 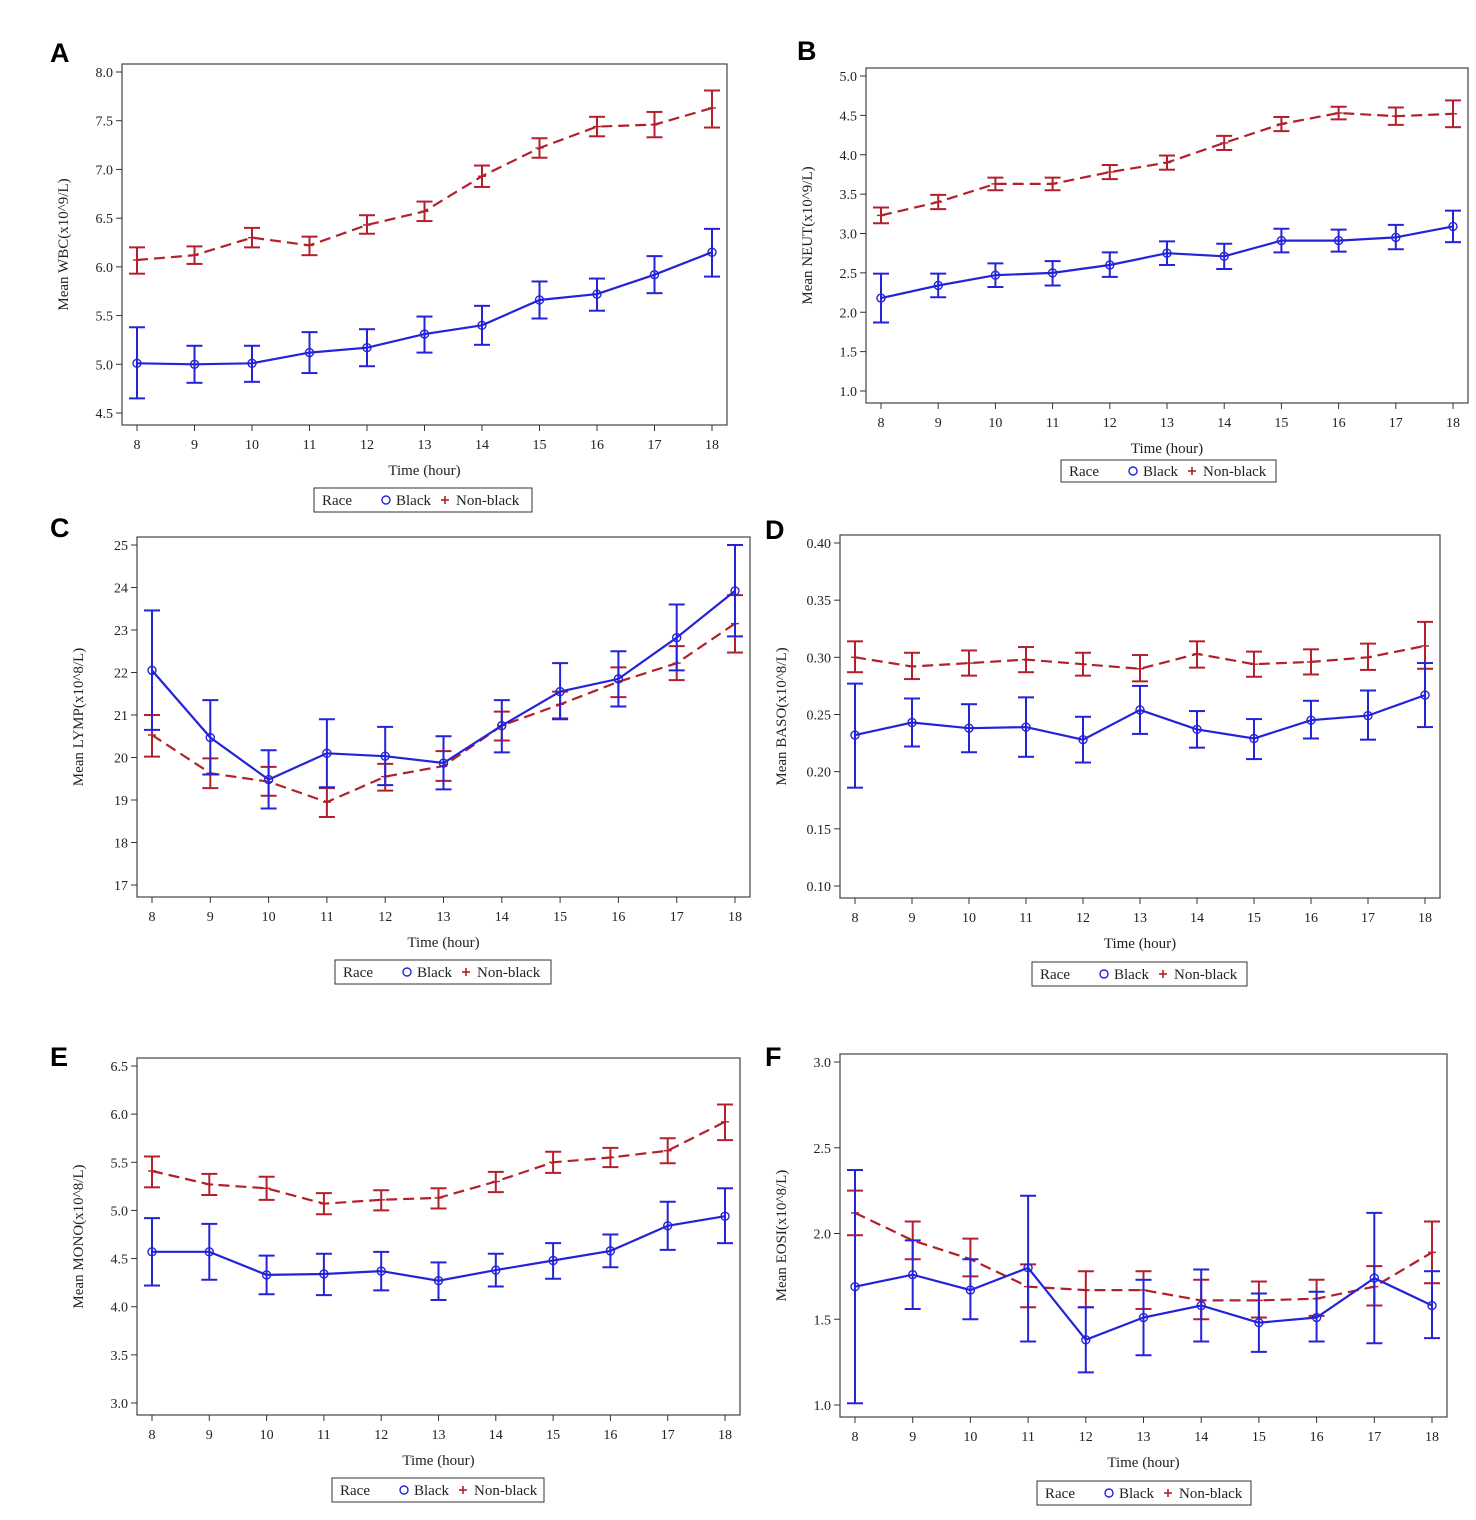 What do you see at coordinates (1339, 423) in the screenshot?
I see `x-tick-label: 16` at bounding box center [1339, 423].